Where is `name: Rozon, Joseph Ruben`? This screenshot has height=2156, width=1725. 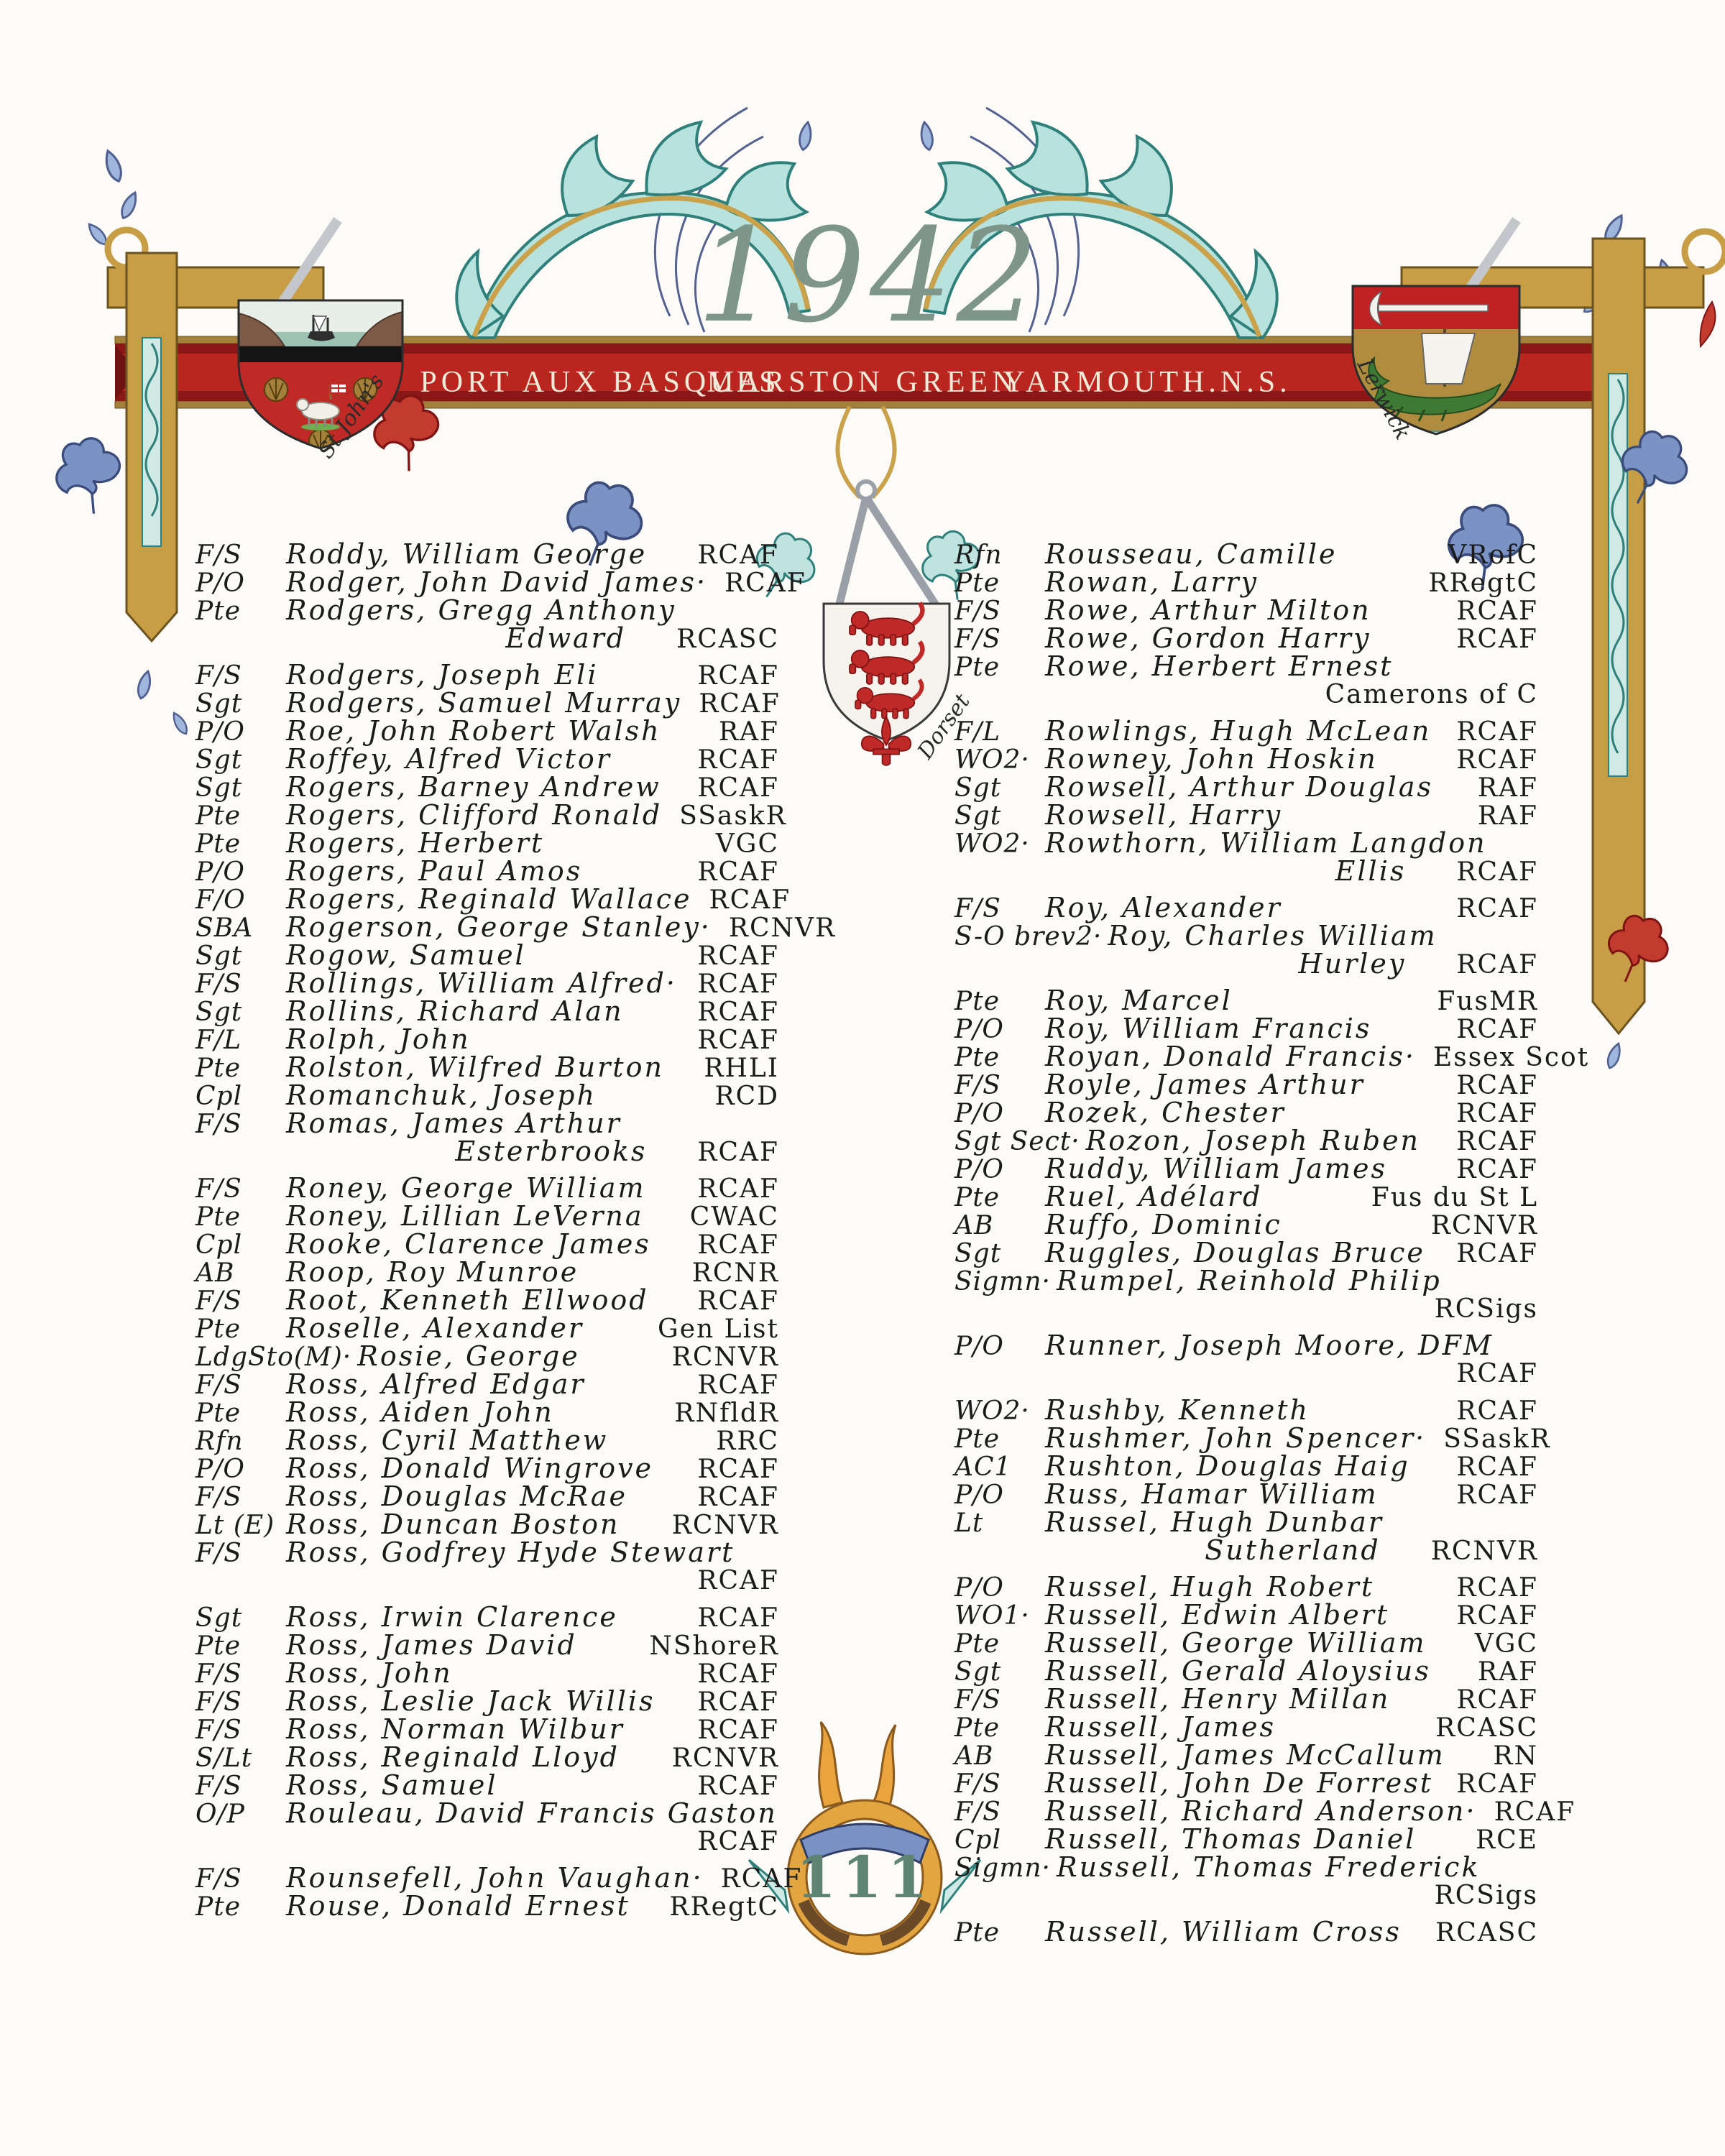 name: Rozon, Joseph Ruben is located at coordinates (1253, 1140).